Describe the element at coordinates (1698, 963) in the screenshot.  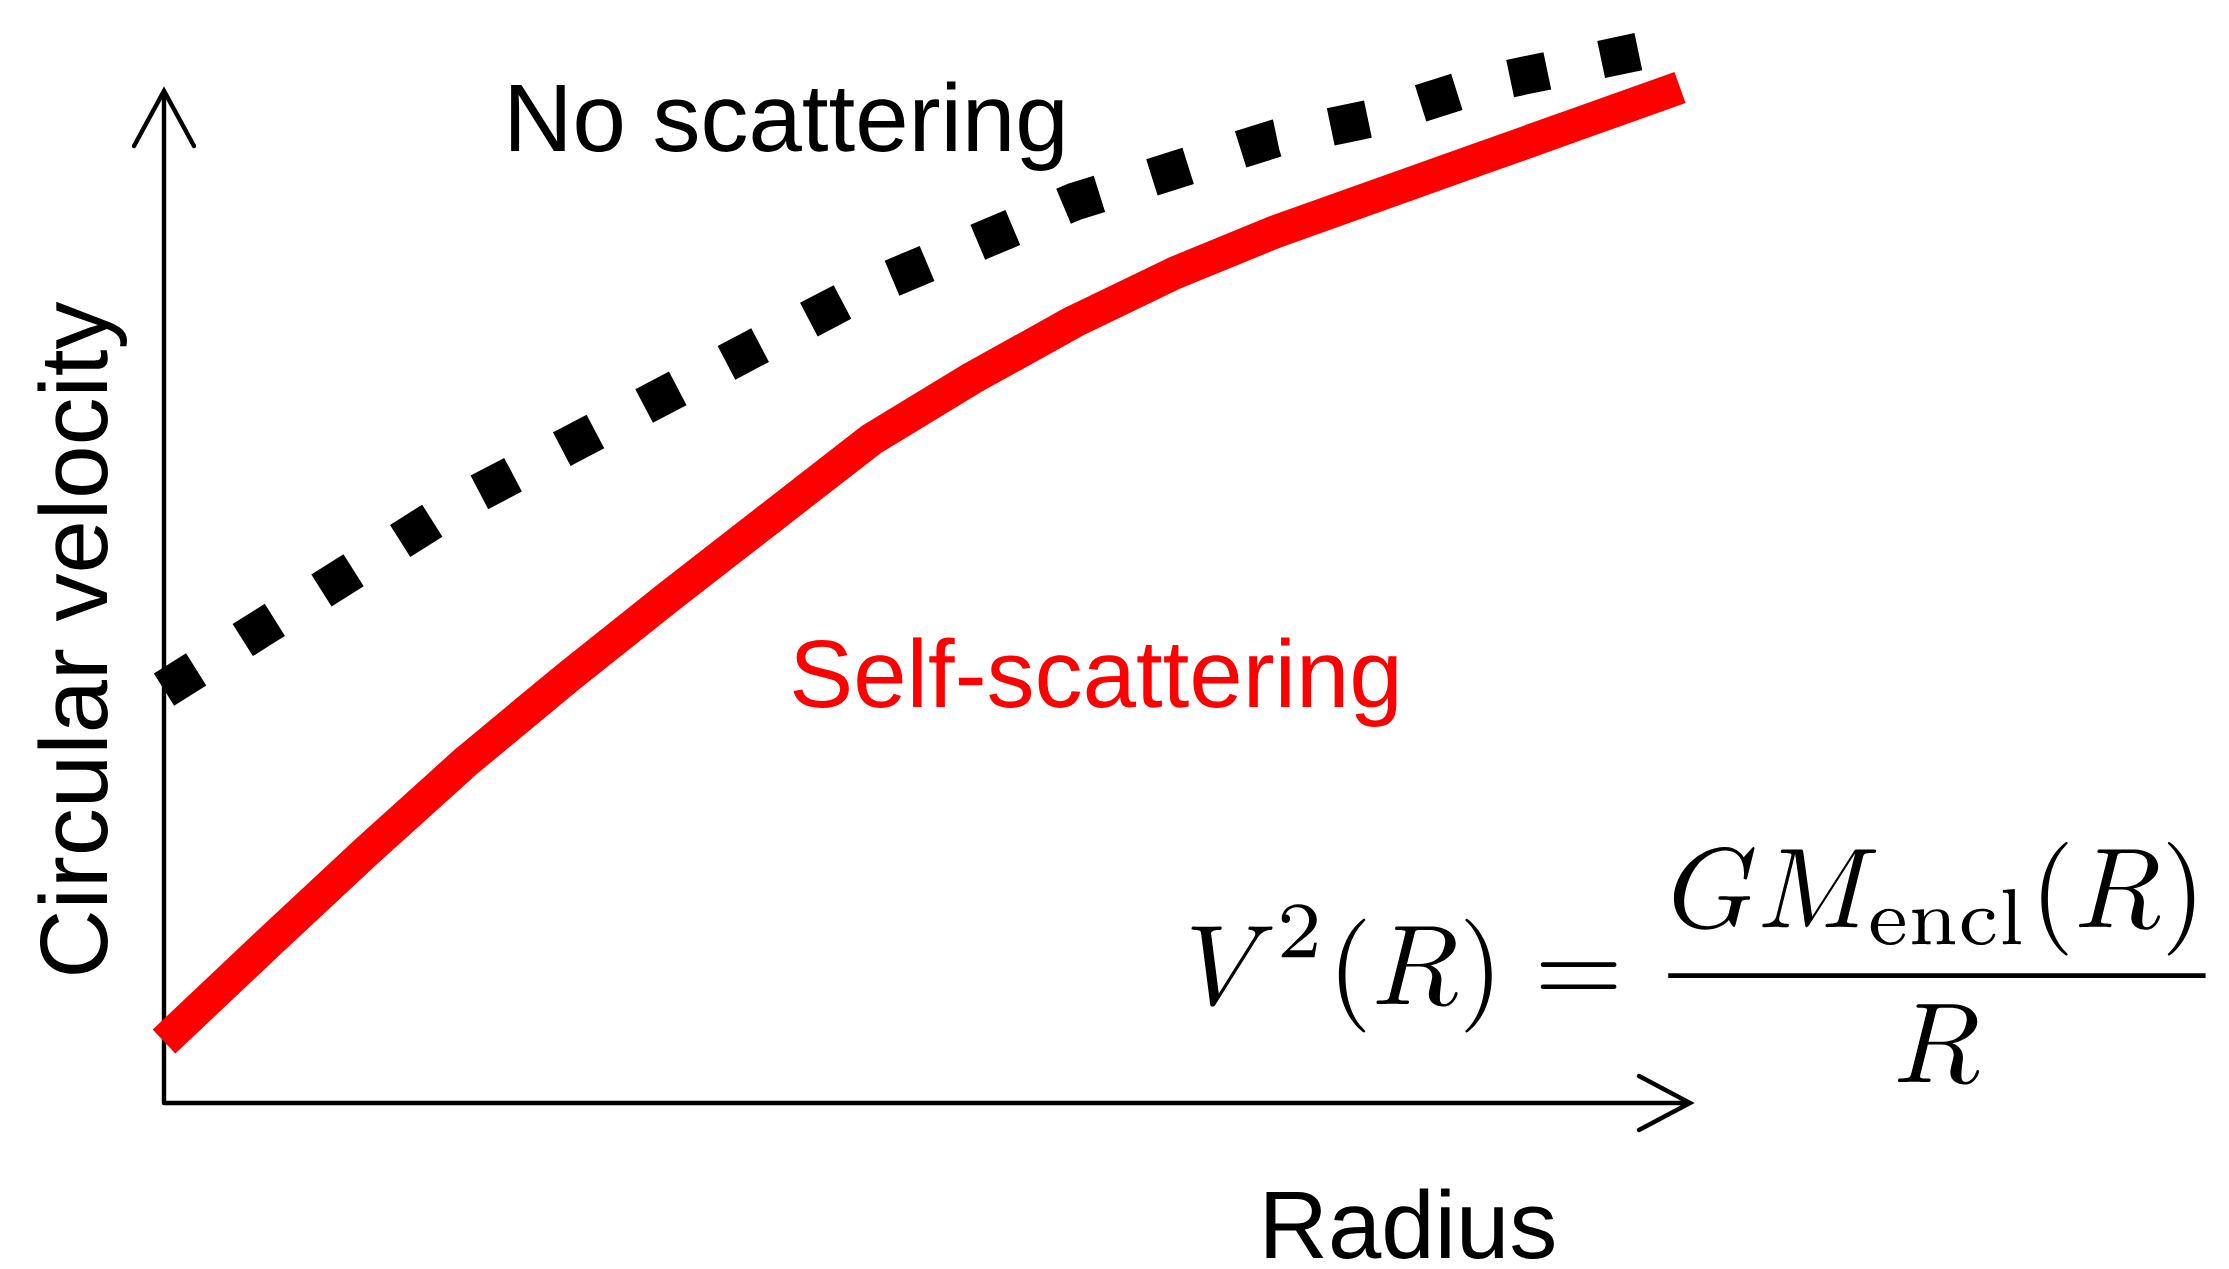
I see `annotation: $V^2(R) = \frac{GM_{\mathrm{encl}}(R)}{R}$` at that location.